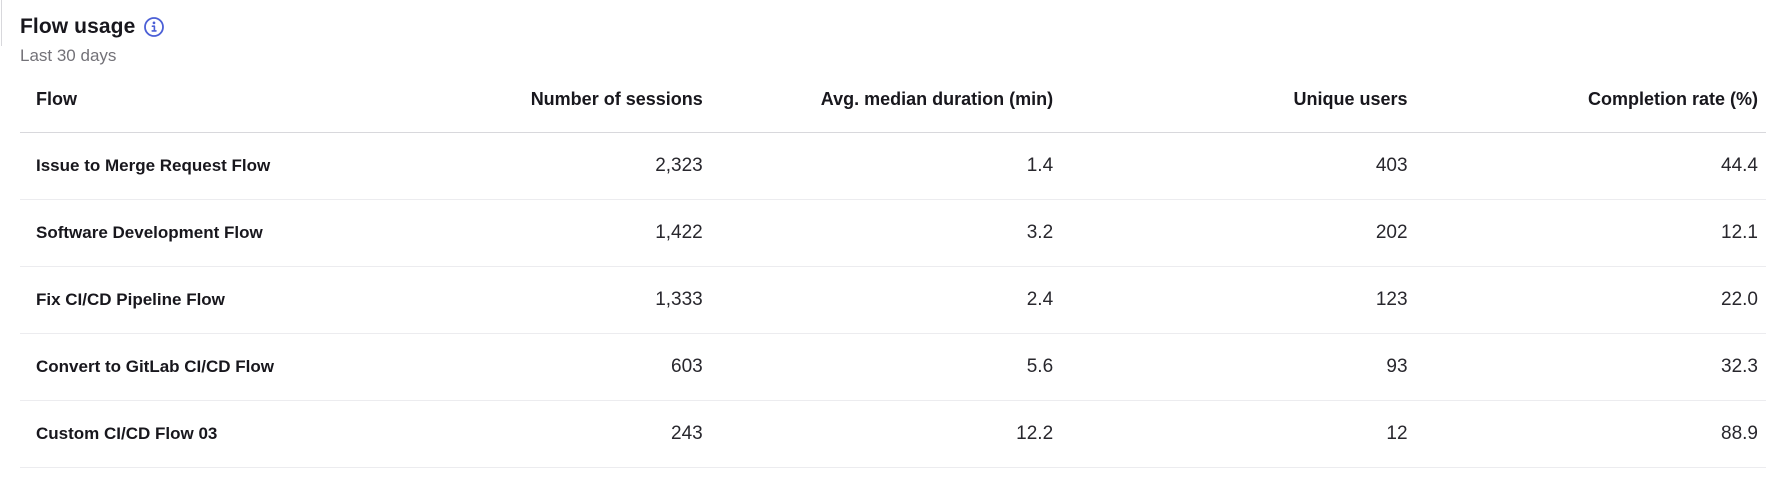 This screenshot has height=484, width=1766. I want to click on unique-users-value: 12, so click(1238, 434).